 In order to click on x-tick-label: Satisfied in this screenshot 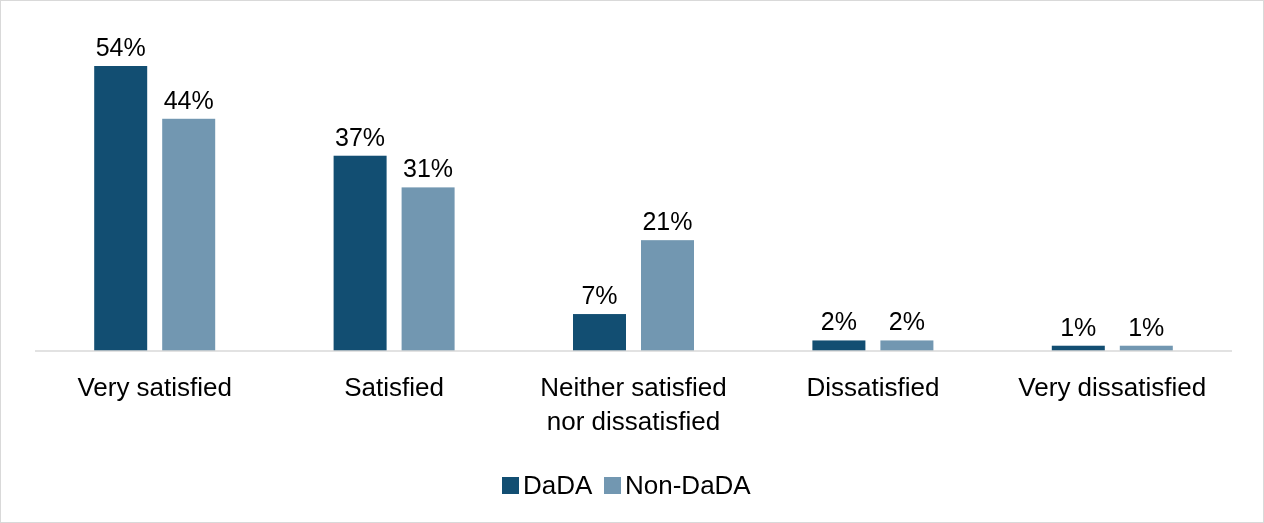, I will do `click(394, 387)`.